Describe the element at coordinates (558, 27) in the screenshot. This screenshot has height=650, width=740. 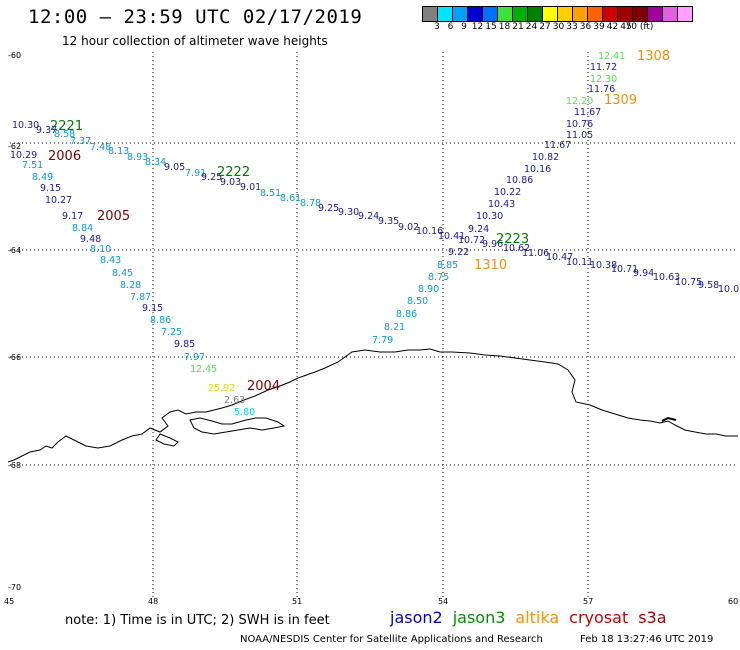
I see `scale-label: 30` at that location.